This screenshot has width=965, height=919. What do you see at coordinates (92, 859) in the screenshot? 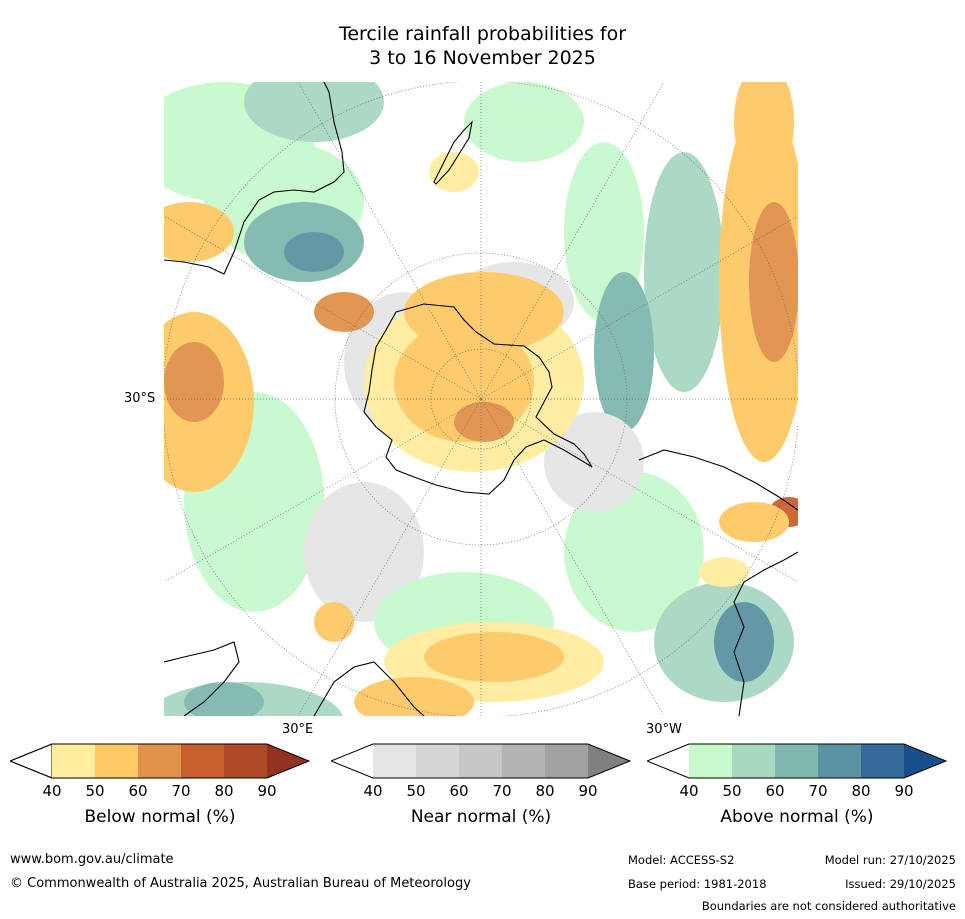
I see `website-link: www.bom.gov.au/climate` at bounding box center [92, 859].